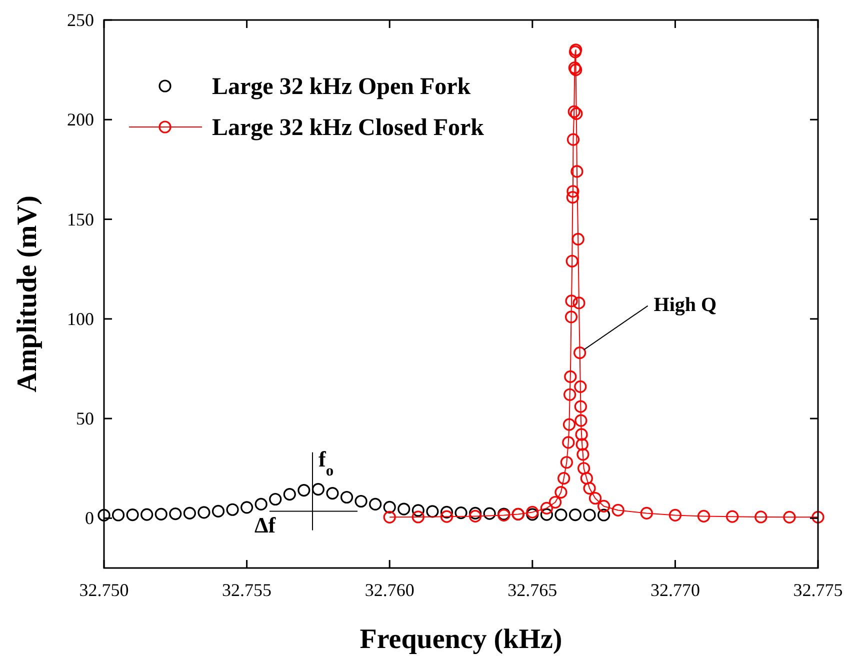 The width and height of the screenshot is (851, 656). What do you see at coordinates (675, 590) in the screenshot?
I see `x-tick-label: 32.770` at bounding box center [675, 590].